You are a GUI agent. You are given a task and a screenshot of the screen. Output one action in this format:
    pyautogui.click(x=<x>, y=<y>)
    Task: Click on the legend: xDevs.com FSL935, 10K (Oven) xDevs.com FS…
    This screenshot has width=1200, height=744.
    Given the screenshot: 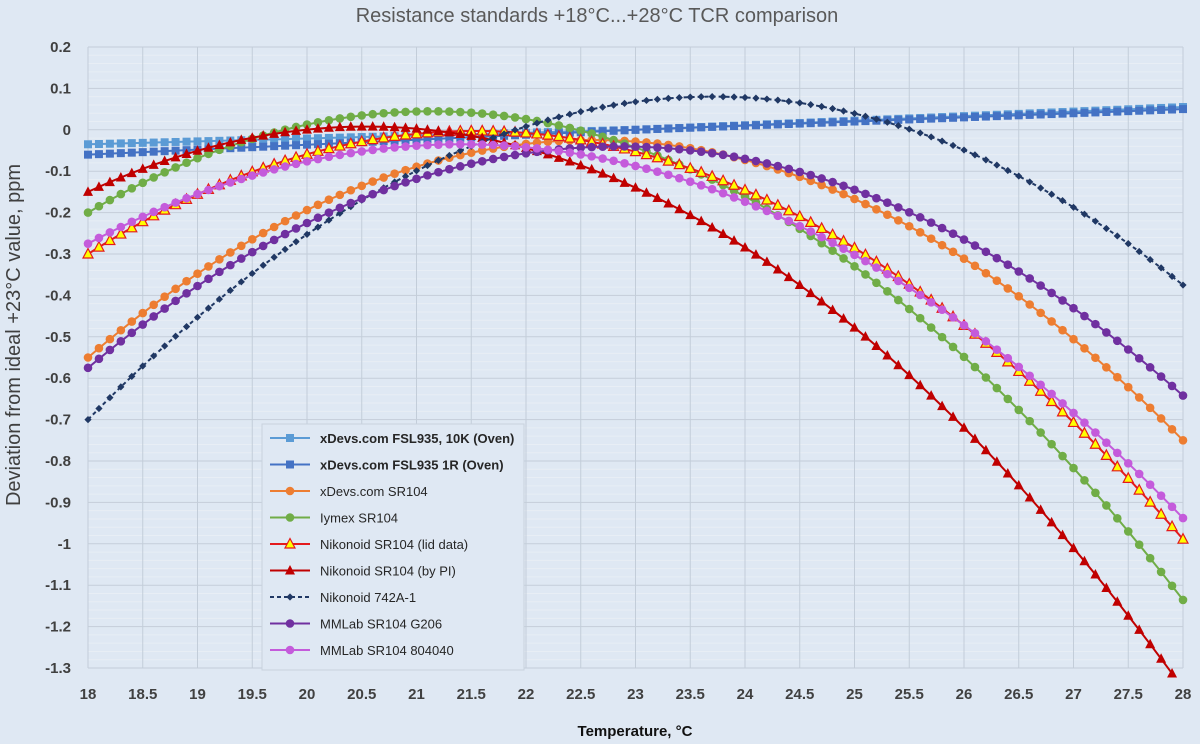 What is the action you would take?
    pyautogui.click(x=393, y=547)
    